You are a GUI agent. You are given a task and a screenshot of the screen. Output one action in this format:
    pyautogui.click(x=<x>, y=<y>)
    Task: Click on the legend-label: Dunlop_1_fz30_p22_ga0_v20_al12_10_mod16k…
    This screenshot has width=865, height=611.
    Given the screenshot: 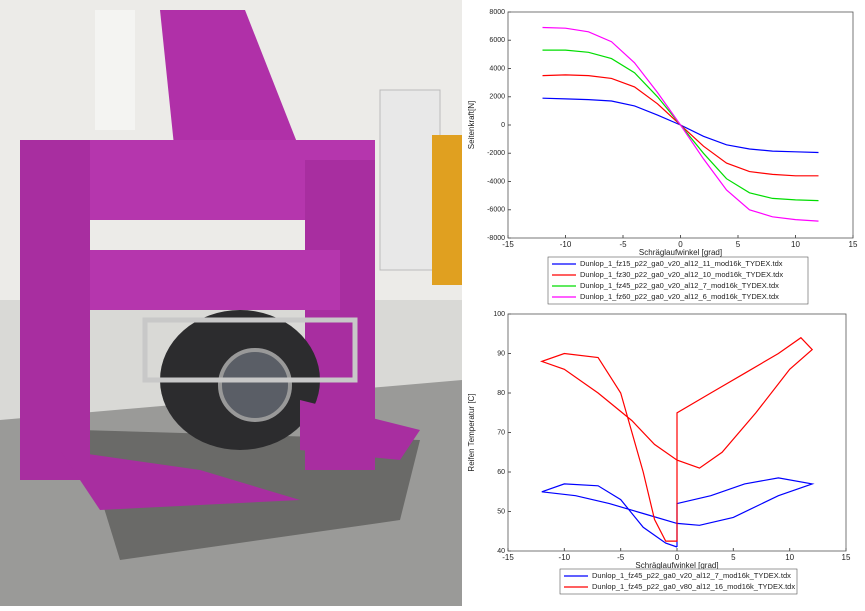 What is the action you would take?
    pyautogui.click(x=681, y=274)
    